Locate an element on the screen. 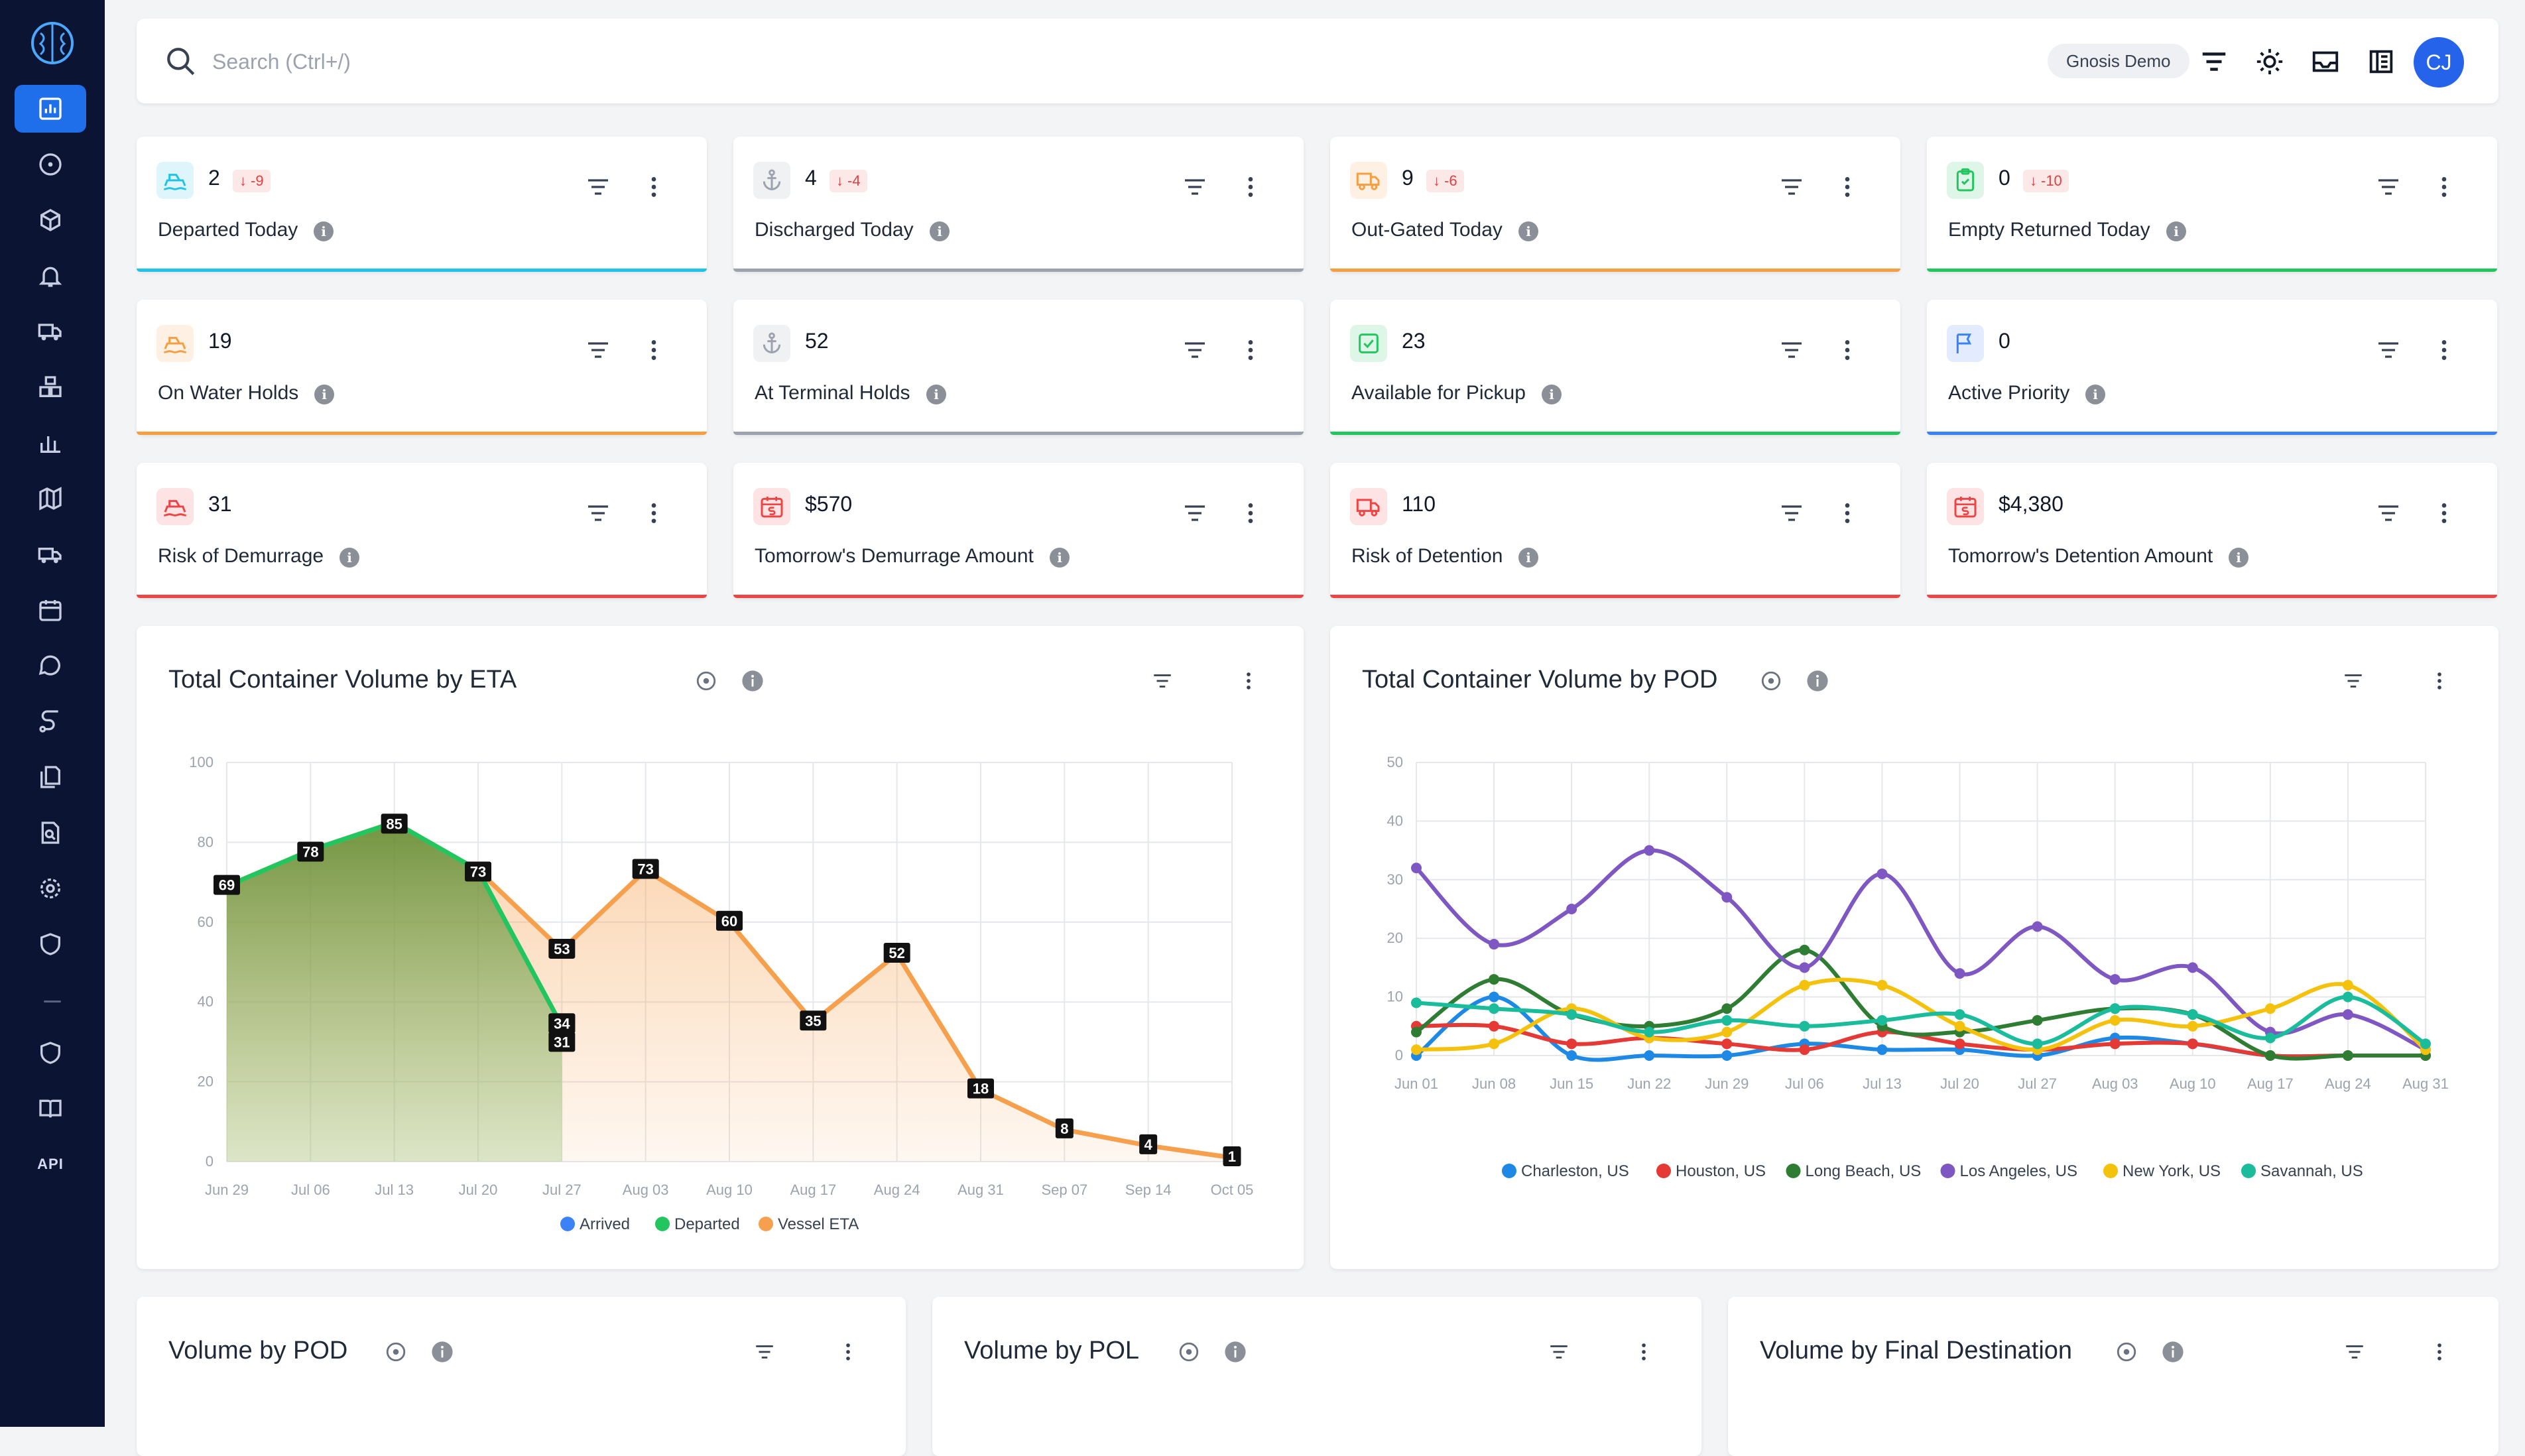  inbox-icon is located at coordinates (2325, 61).